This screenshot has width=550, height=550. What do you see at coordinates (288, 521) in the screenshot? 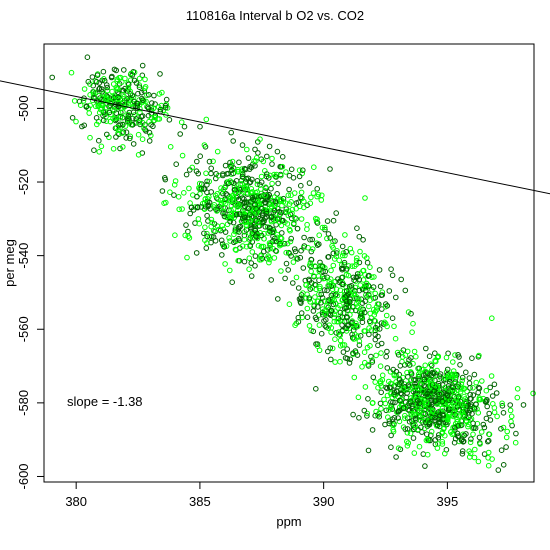
I see `x-axis-label: ppm` at bounding box center [288, 521].